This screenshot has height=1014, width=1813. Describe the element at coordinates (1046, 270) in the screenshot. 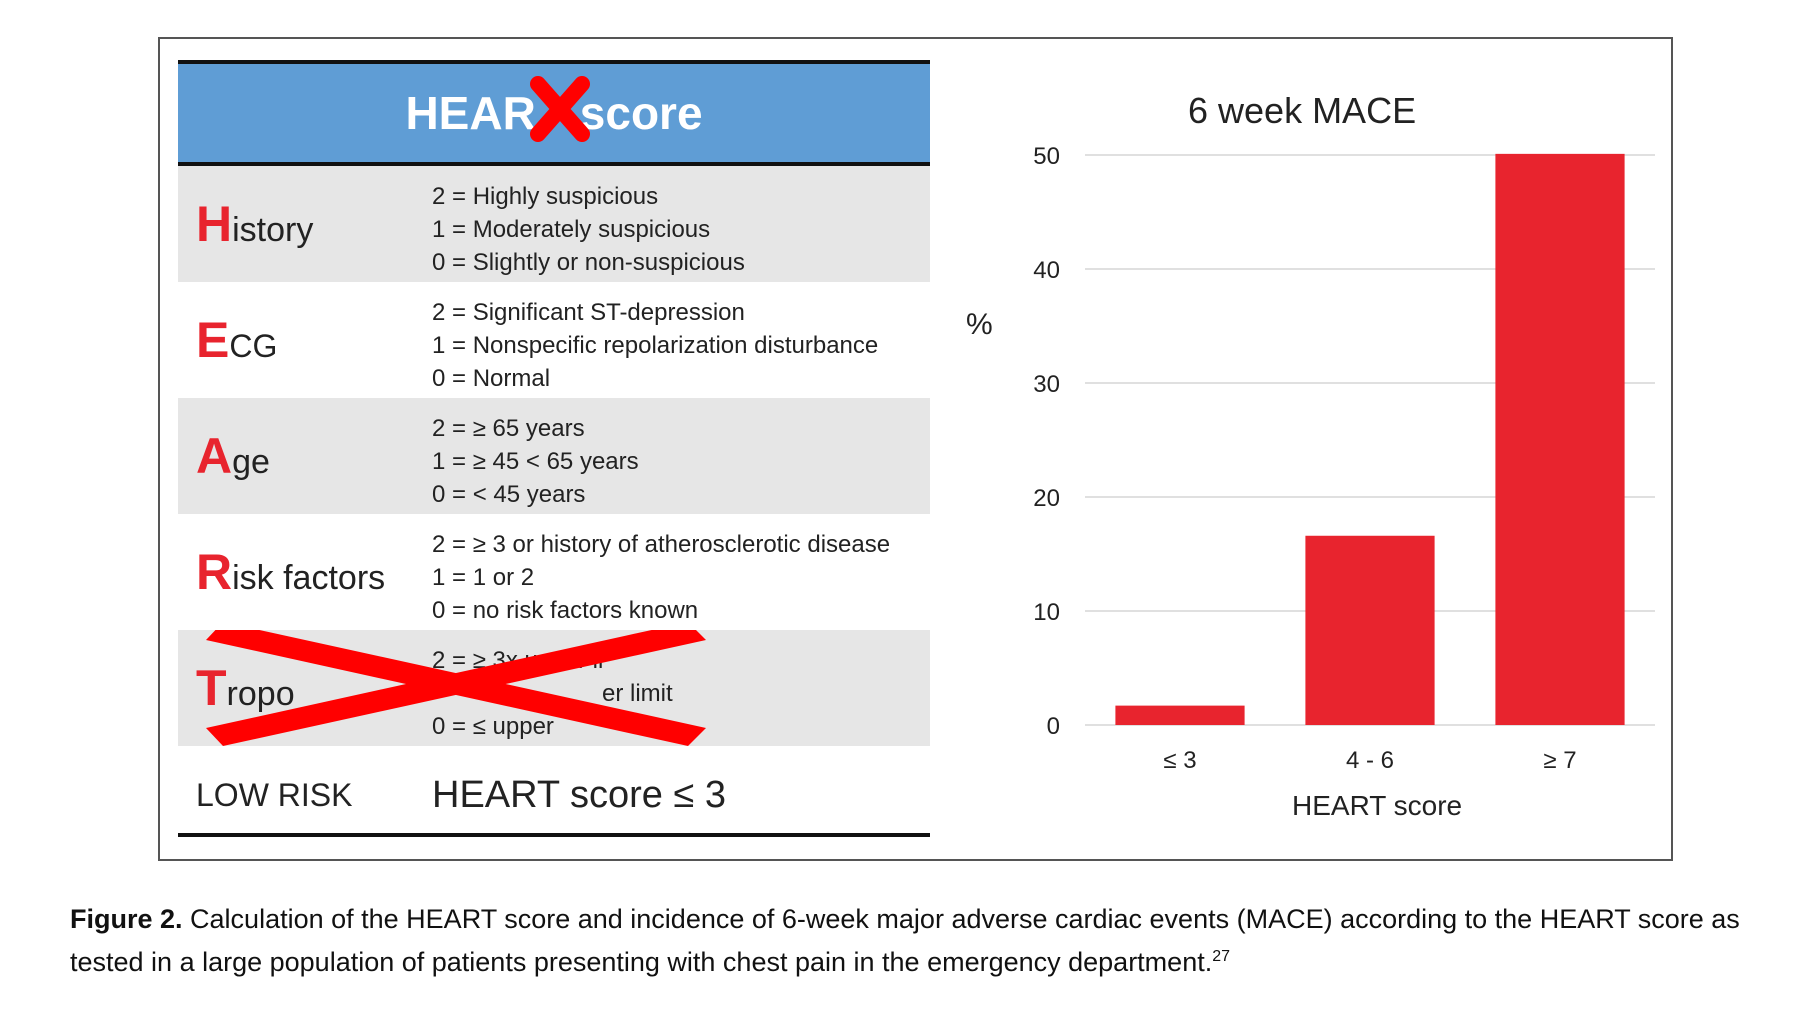

I see `chart-y-tick-label: 40` at that location.